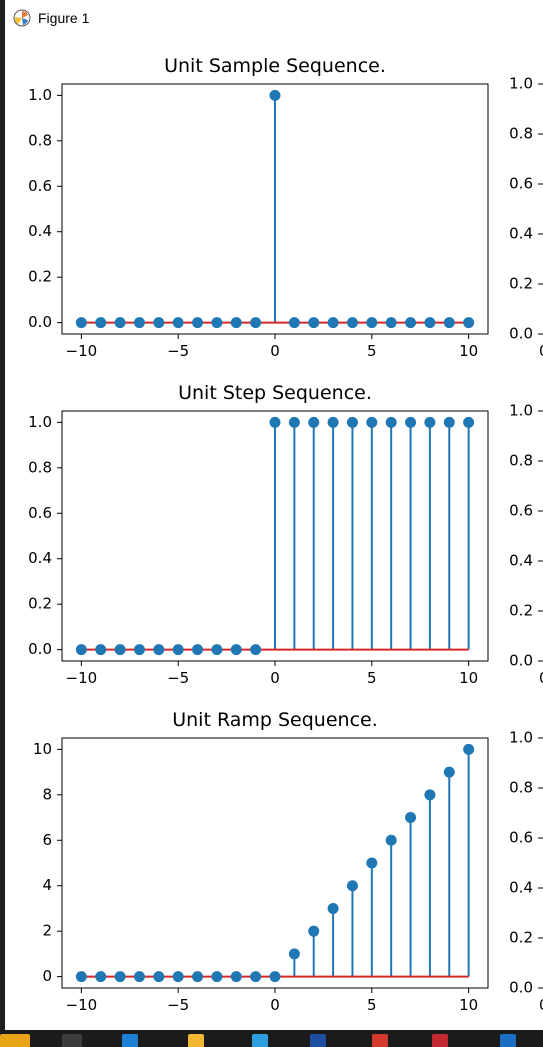 The image size is (543, 1047). Describe the element at coordinates (47, 885) in the screenshot. I see `y-tick-label: 4` at that location.